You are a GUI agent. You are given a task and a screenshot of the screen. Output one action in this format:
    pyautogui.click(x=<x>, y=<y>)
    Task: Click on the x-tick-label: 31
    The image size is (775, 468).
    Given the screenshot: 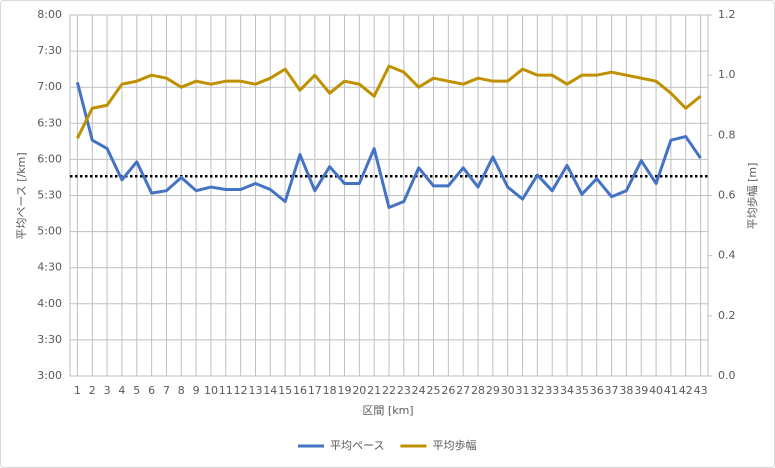 What is the action you would take?
    pyautogui.click(x=523, y=390)
    